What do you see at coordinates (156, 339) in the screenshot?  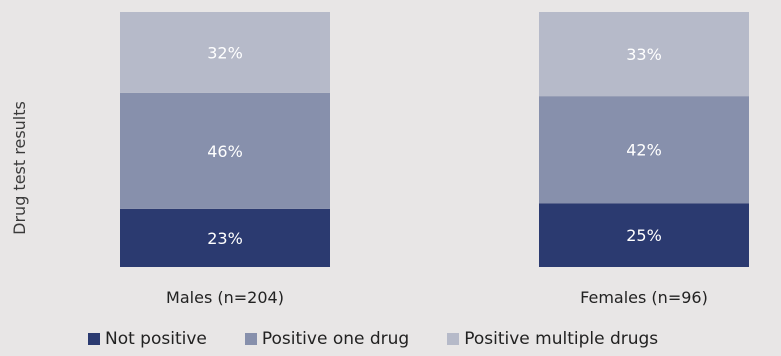 I see `legend-label-not-positive: Not positive` at bounding box center [156, 339].